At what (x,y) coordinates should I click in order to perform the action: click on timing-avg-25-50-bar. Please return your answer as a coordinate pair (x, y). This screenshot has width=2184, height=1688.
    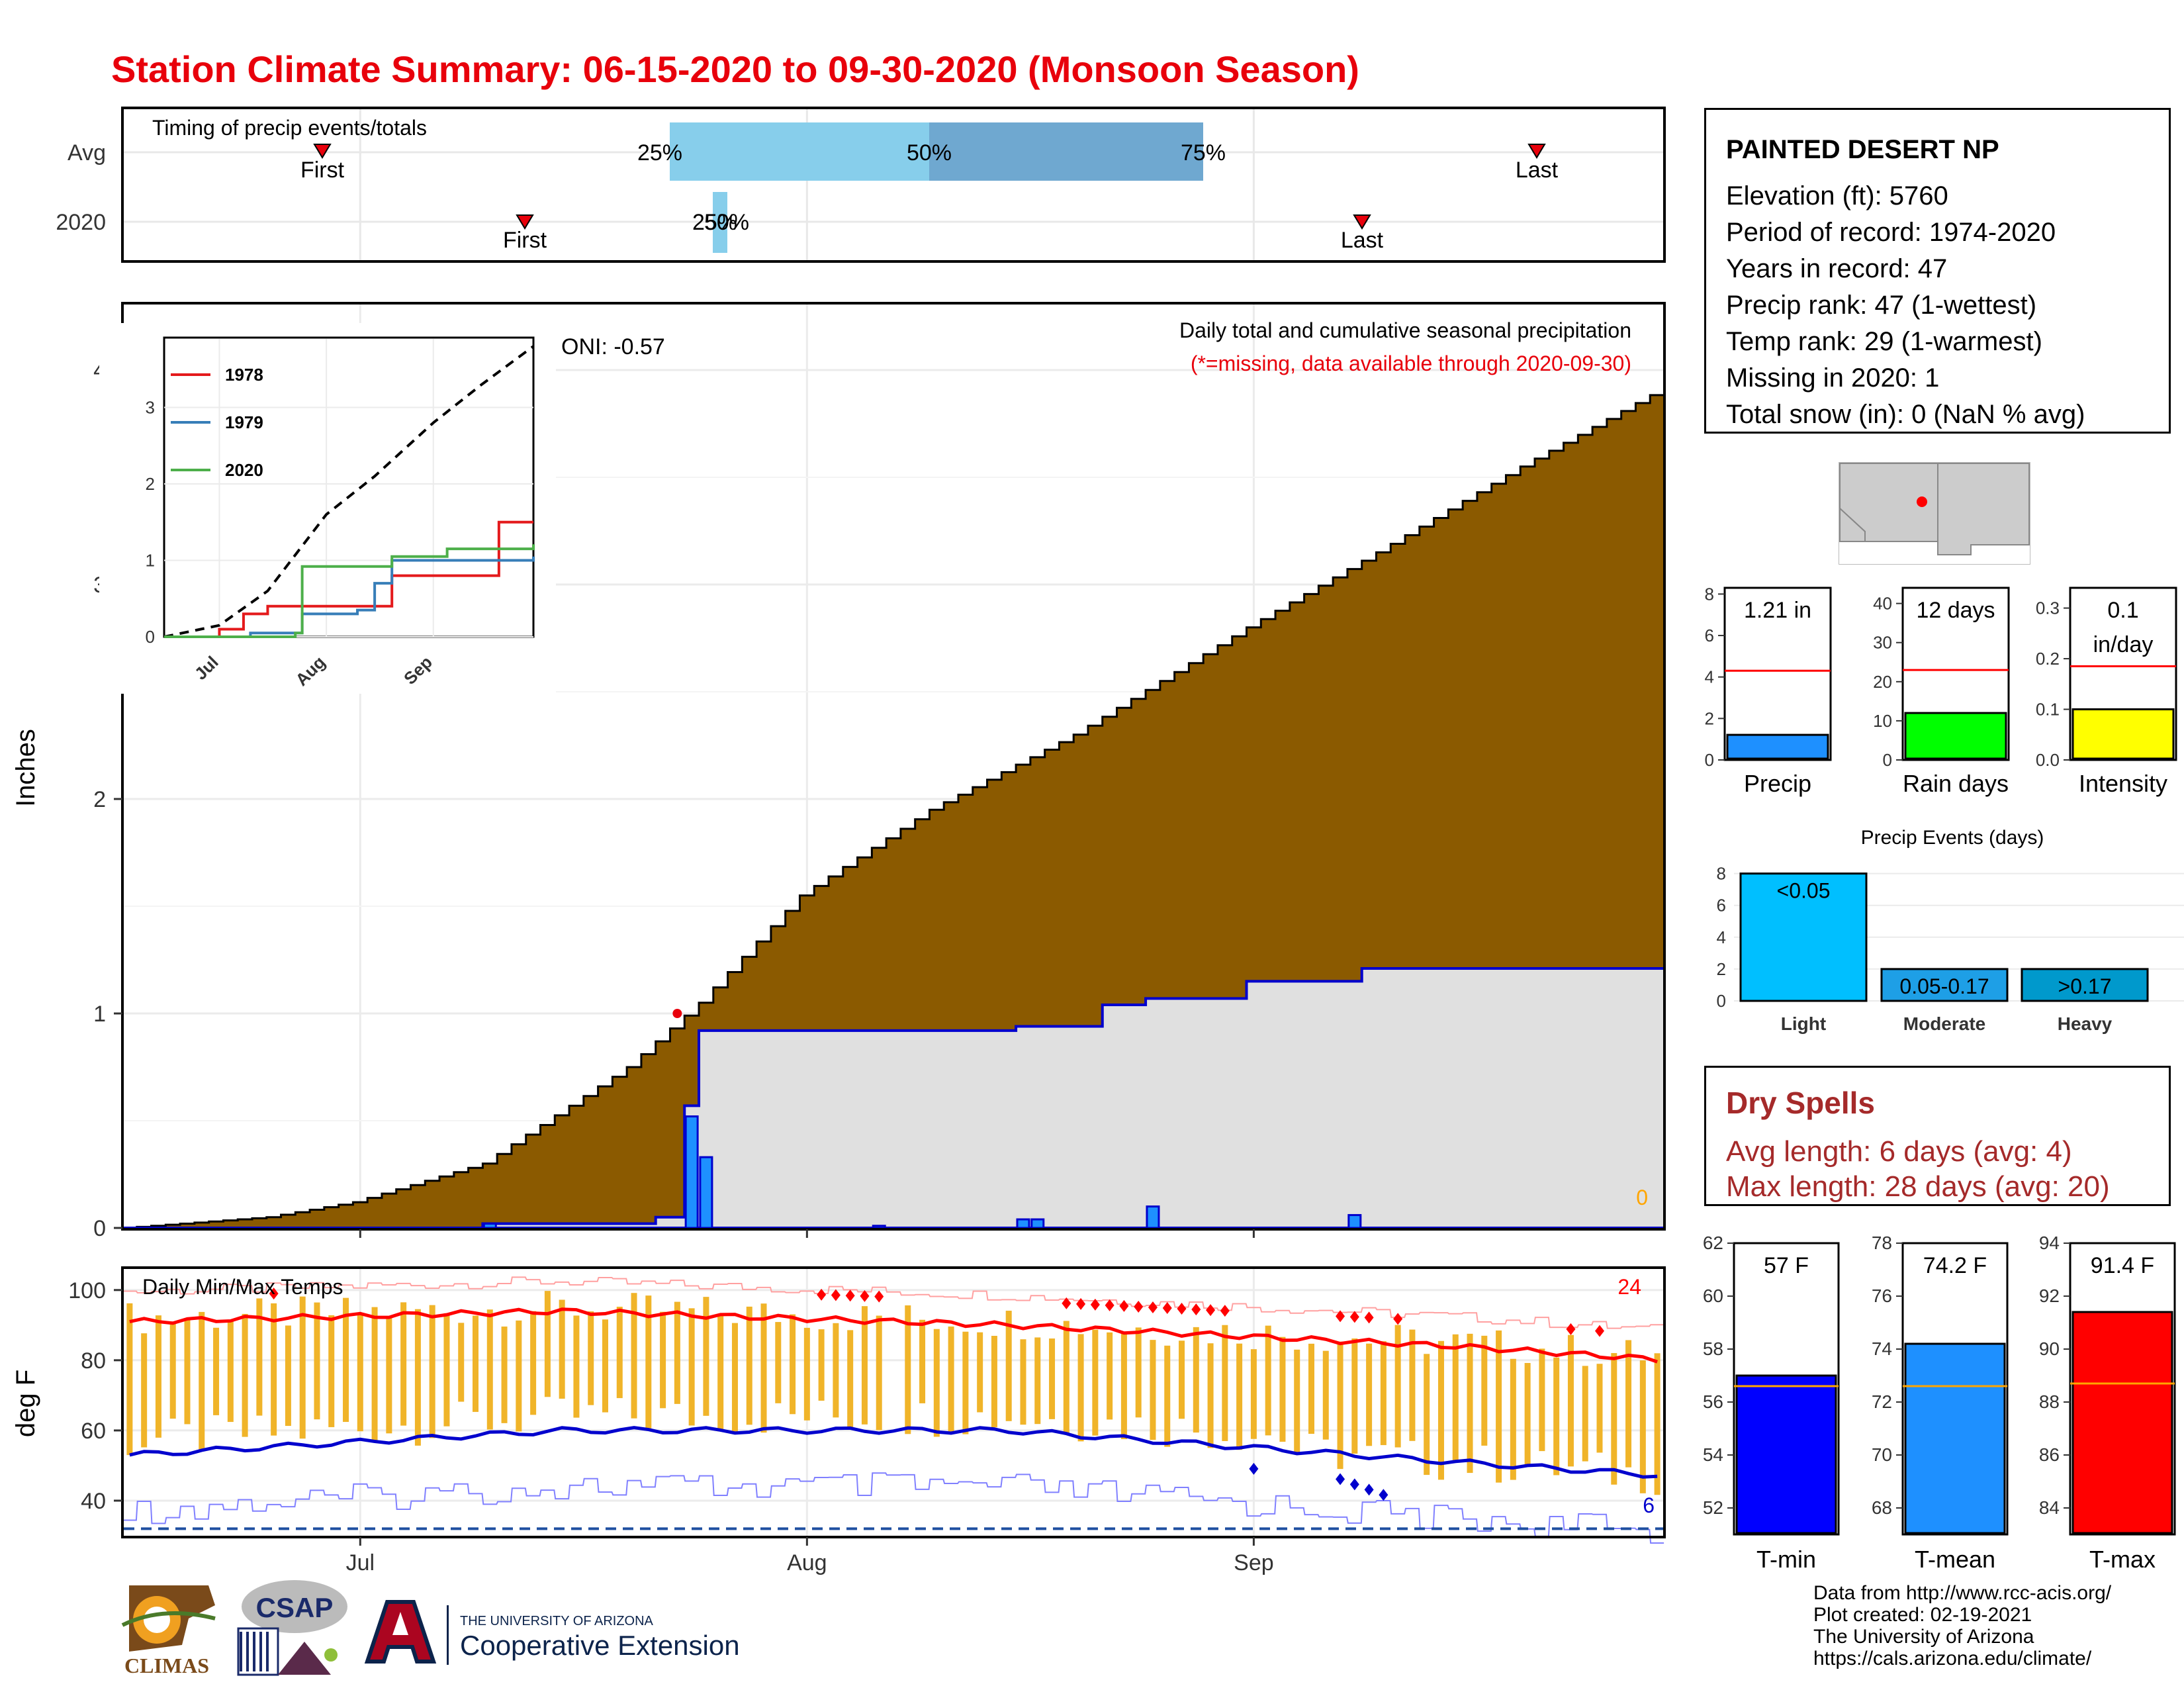
    Looking at the image, I should click on (799, 151).